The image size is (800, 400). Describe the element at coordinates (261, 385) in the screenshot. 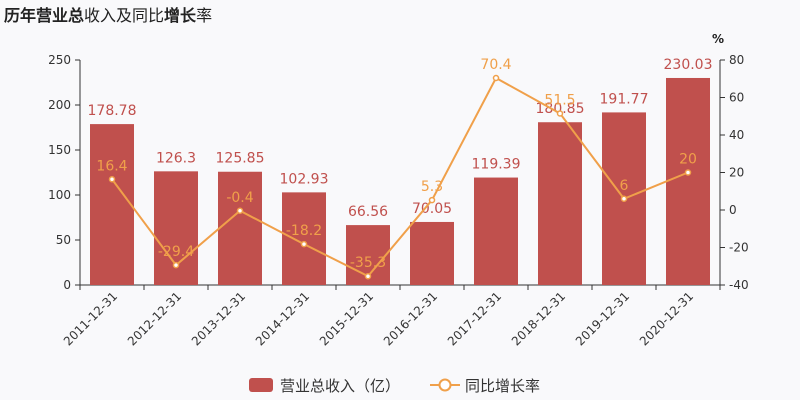

I see `legend-swatch-revenue` at that location.